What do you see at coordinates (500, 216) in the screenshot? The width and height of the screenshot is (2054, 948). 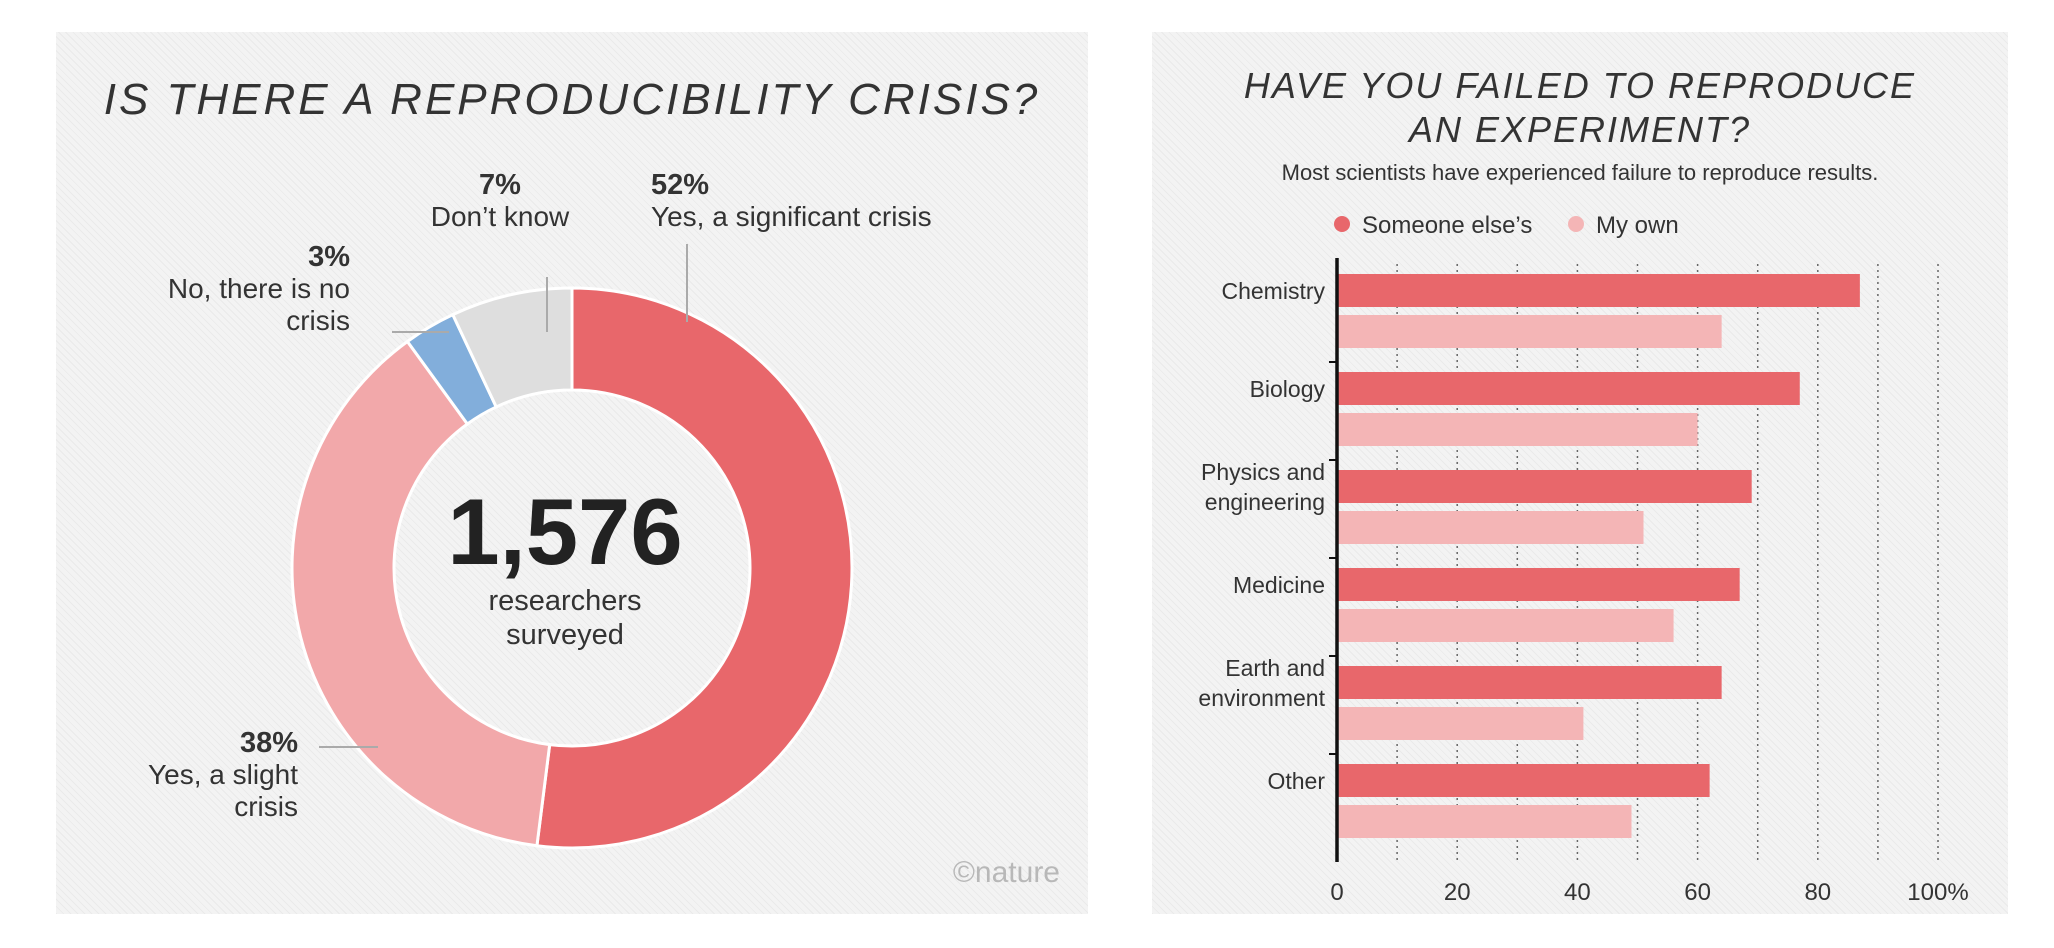 I see `slice-label-dont_know: Don’t know` at bounding box center [500, 216].